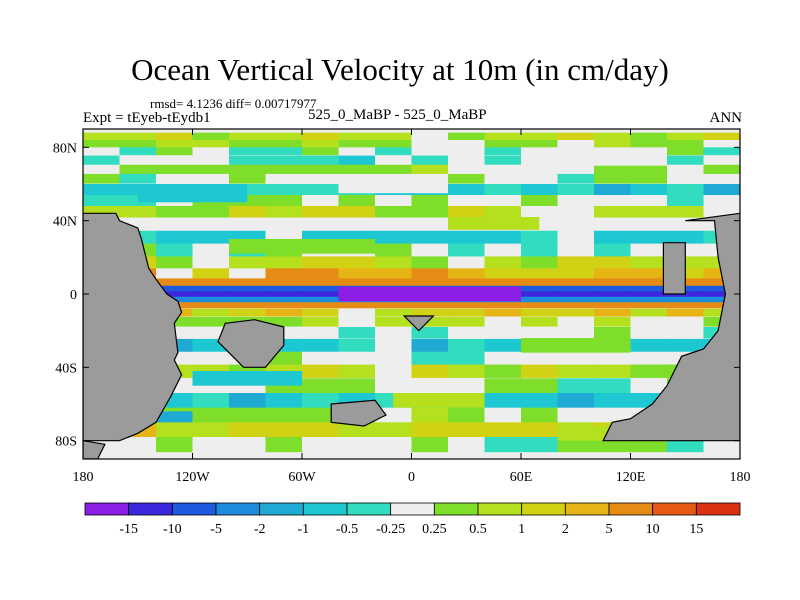 This screenshot has height=600, width=800. I want to click on colorbar-box, so click(369, 509).